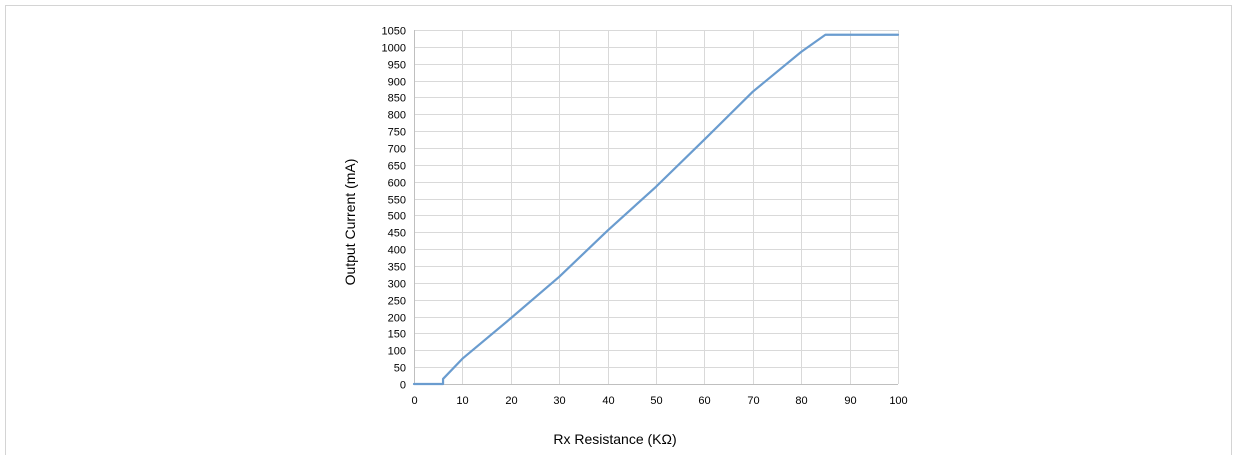 This screenshot has height=457, width=1239. Describe the element at coordinates (801, 401) in the screenshot. I see `x-tick-label: 80` at that location.